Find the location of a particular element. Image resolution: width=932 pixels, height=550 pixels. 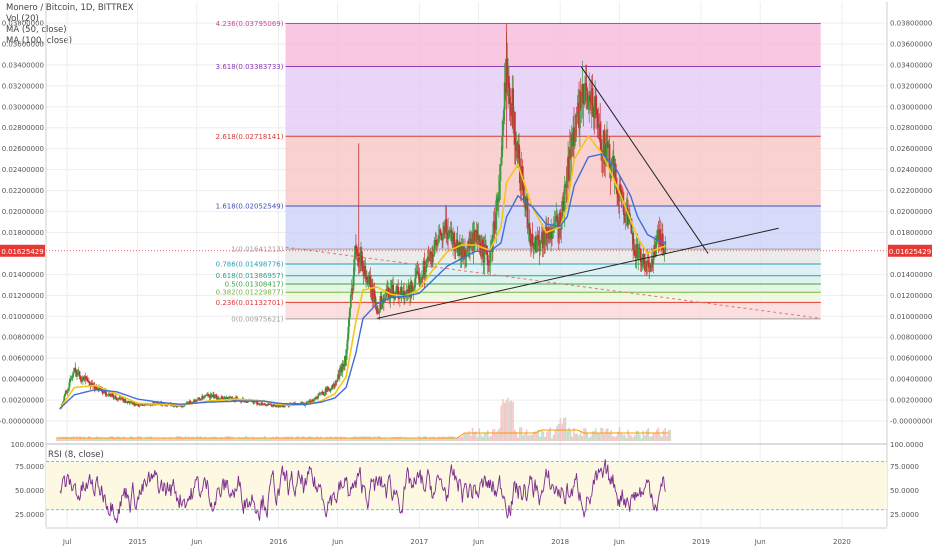

x-tick-label: Jun is located at coordinates (196, 542).